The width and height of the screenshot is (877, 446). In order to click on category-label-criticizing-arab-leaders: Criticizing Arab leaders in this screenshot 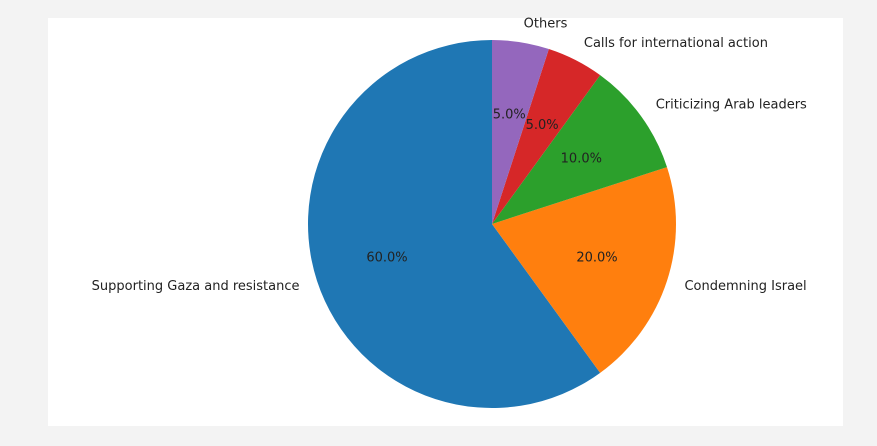, I will do `click(731, 105)`.